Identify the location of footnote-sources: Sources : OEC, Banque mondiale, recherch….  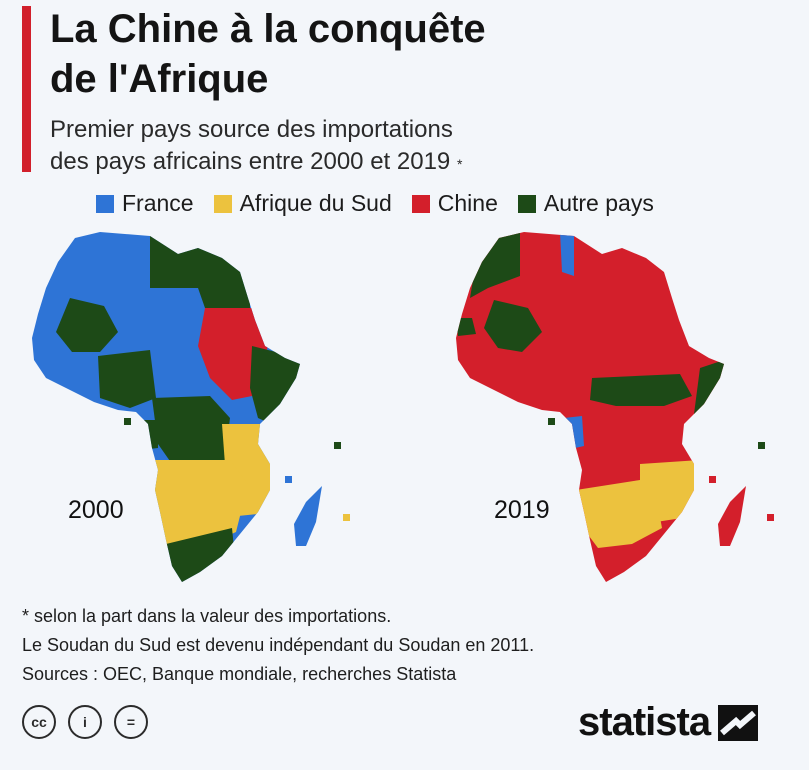
(239, 674).